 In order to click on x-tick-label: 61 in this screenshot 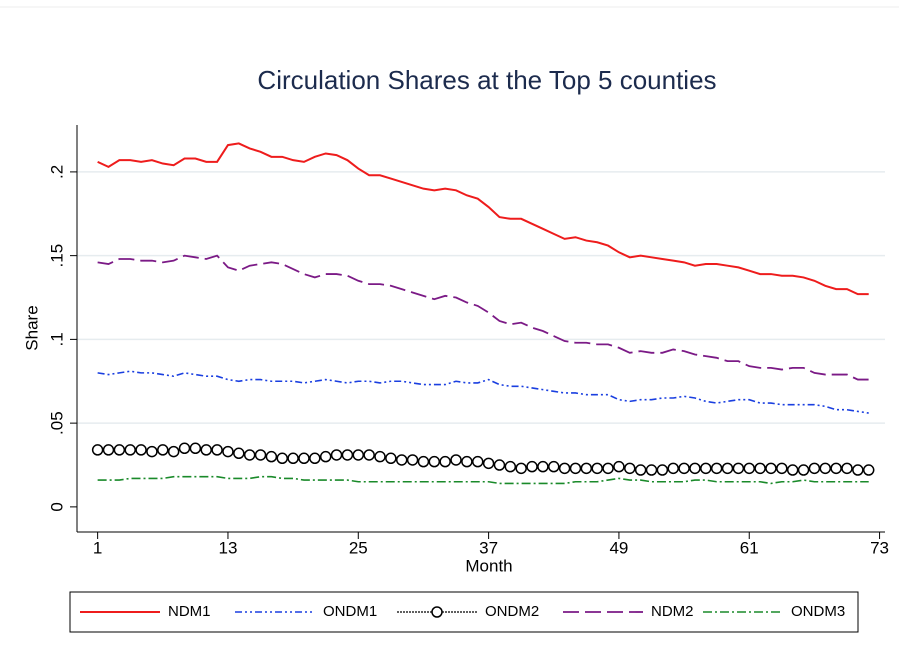, I will do `click(749, 547)`.